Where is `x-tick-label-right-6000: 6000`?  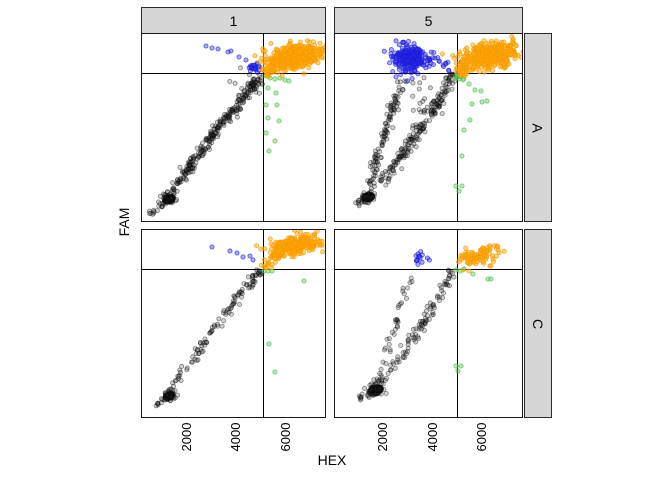
x-tick-label-right-6000: 6000 is located at coordinates (481, 437).